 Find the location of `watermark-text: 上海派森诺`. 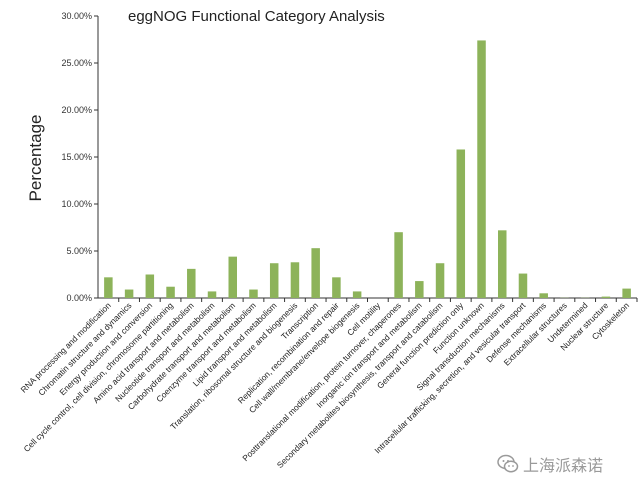

watermark-text: 上海派森诺 is located at coordinates (563, 465).